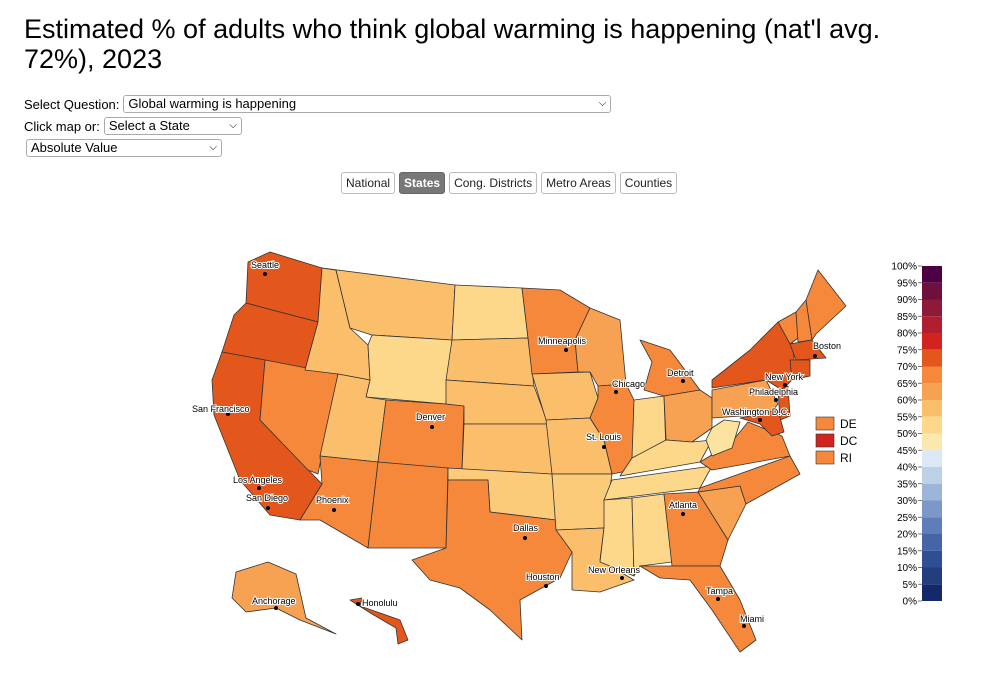 The image size is (987, 688). Describe the element at coordinates (784, 403) in the screenshot. I see `state-NJ` at that location.